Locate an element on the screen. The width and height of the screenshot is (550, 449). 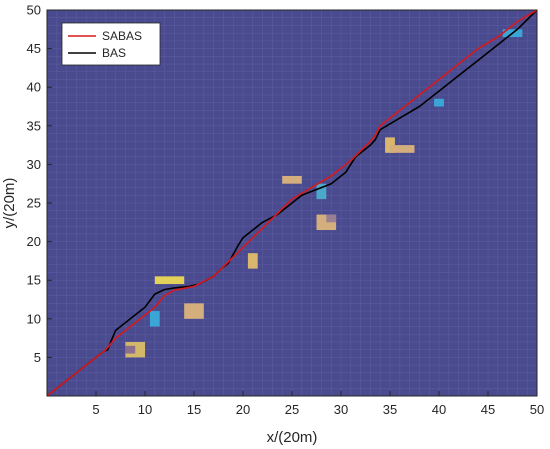
y-tick-label: 50 is located at coordinates (34, 10).